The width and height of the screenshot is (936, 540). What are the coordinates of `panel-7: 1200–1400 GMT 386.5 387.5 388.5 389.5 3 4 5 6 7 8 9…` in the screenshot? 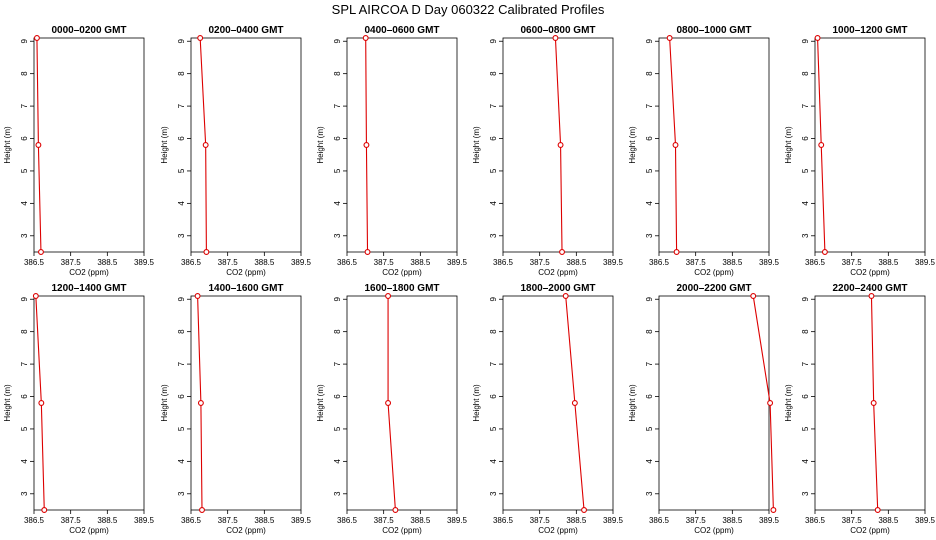 It's located at (79, 409).